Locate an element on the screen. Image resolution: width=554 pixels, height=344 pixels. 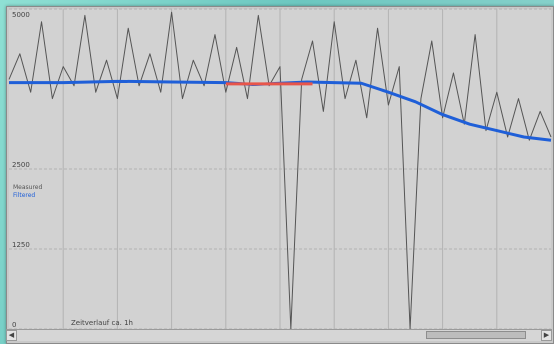
y-tick-label: 5000 is located at coordinates (21, 15).